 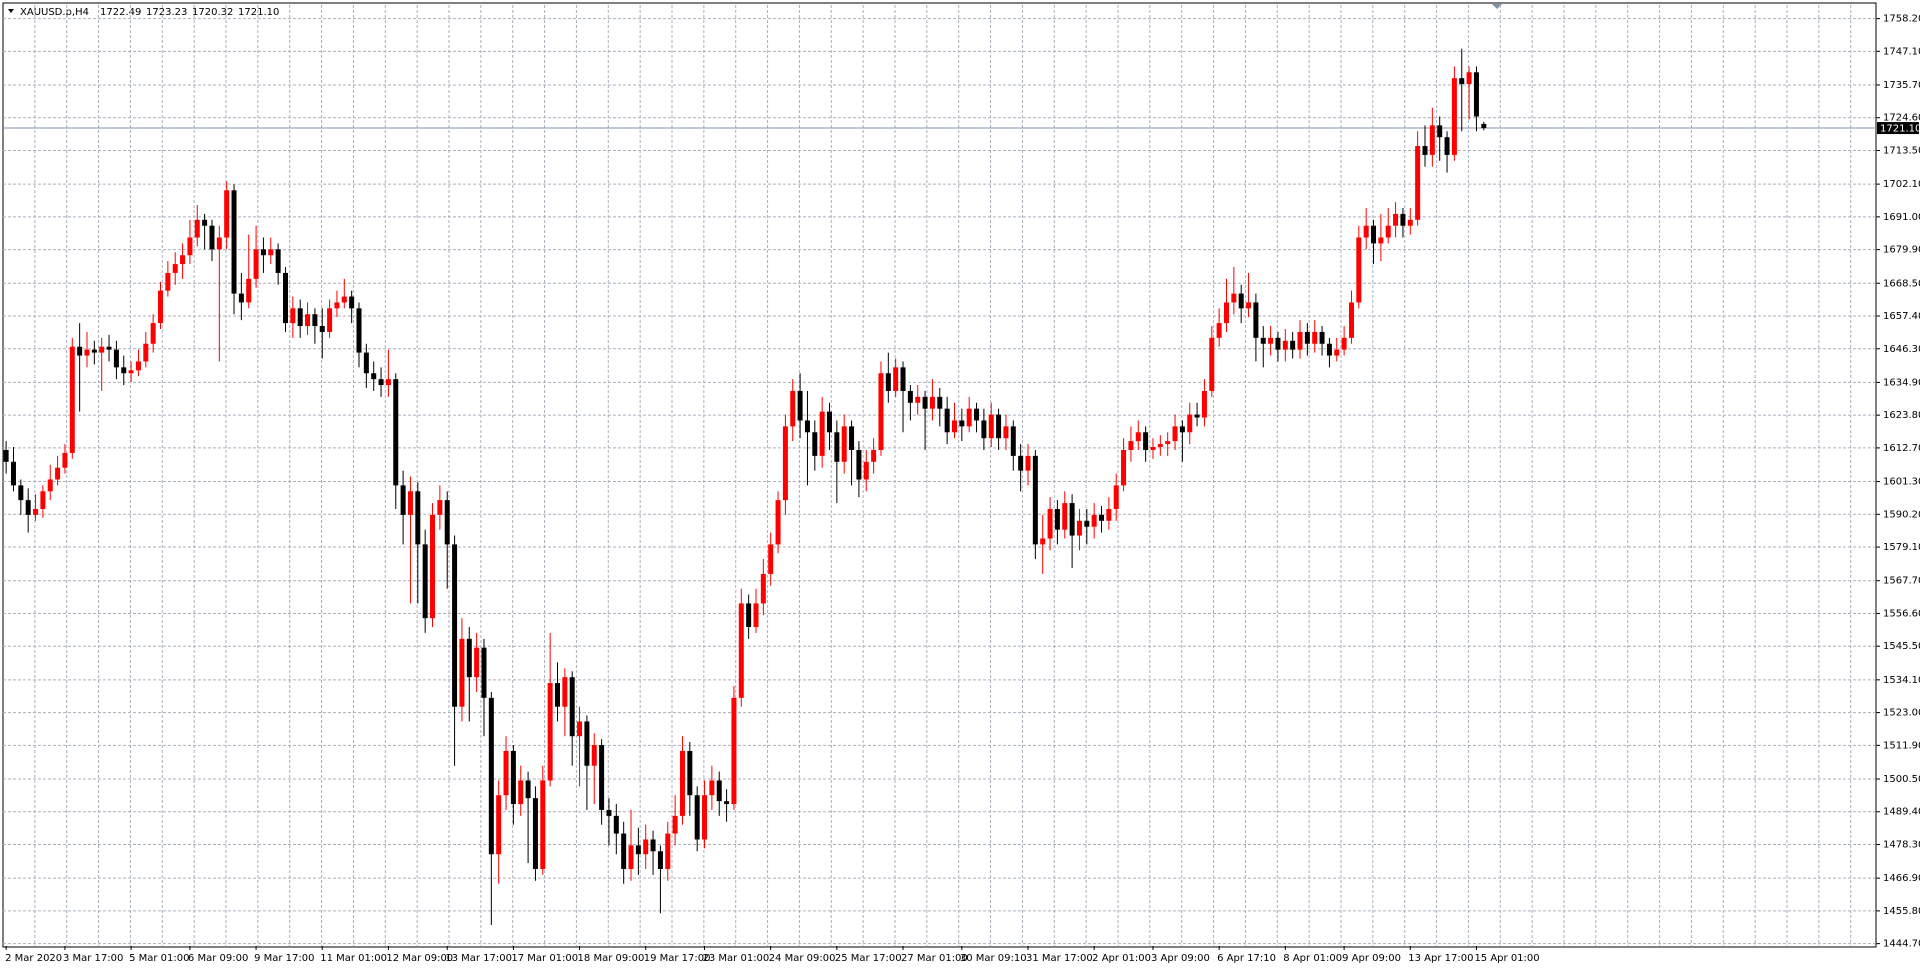 What do you see at coordinates (1901, 482) in the screenshot?
I see `y-tick-label: 1601.30` at bounding box center [1901, 482].